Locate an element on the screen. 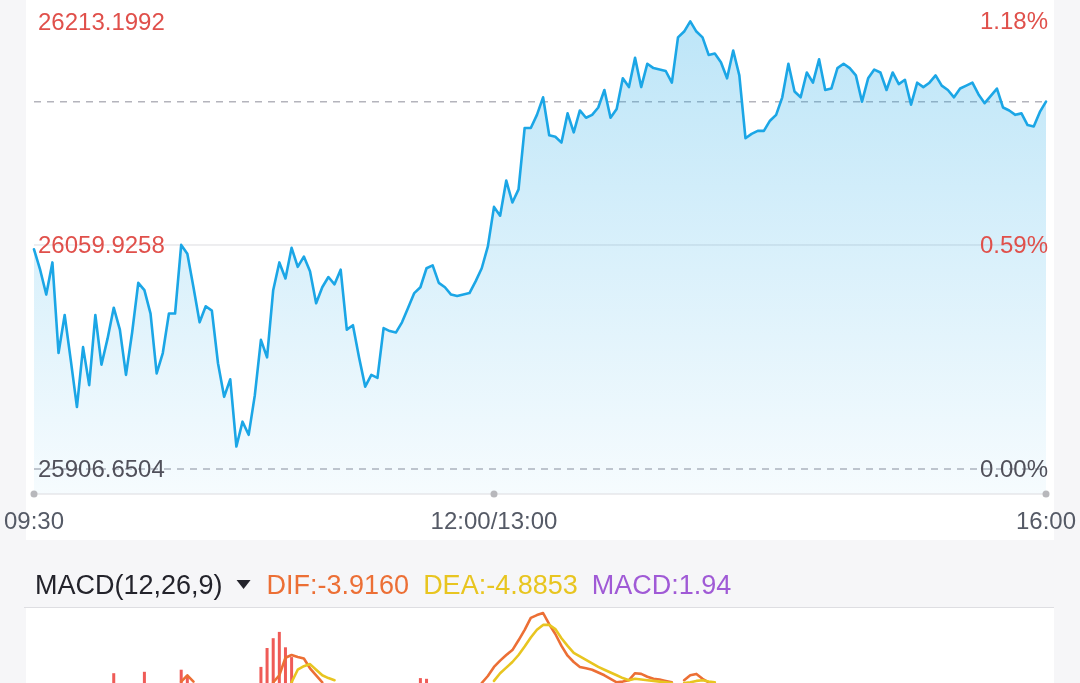  text: DIF:-3.9160 is located at coordinates (338, 585).